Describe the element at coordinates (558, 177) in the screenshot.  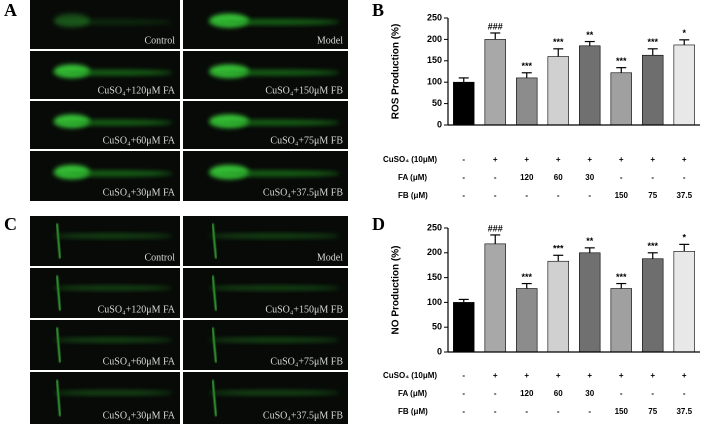
I see `treatment-cell: 60` at that location.